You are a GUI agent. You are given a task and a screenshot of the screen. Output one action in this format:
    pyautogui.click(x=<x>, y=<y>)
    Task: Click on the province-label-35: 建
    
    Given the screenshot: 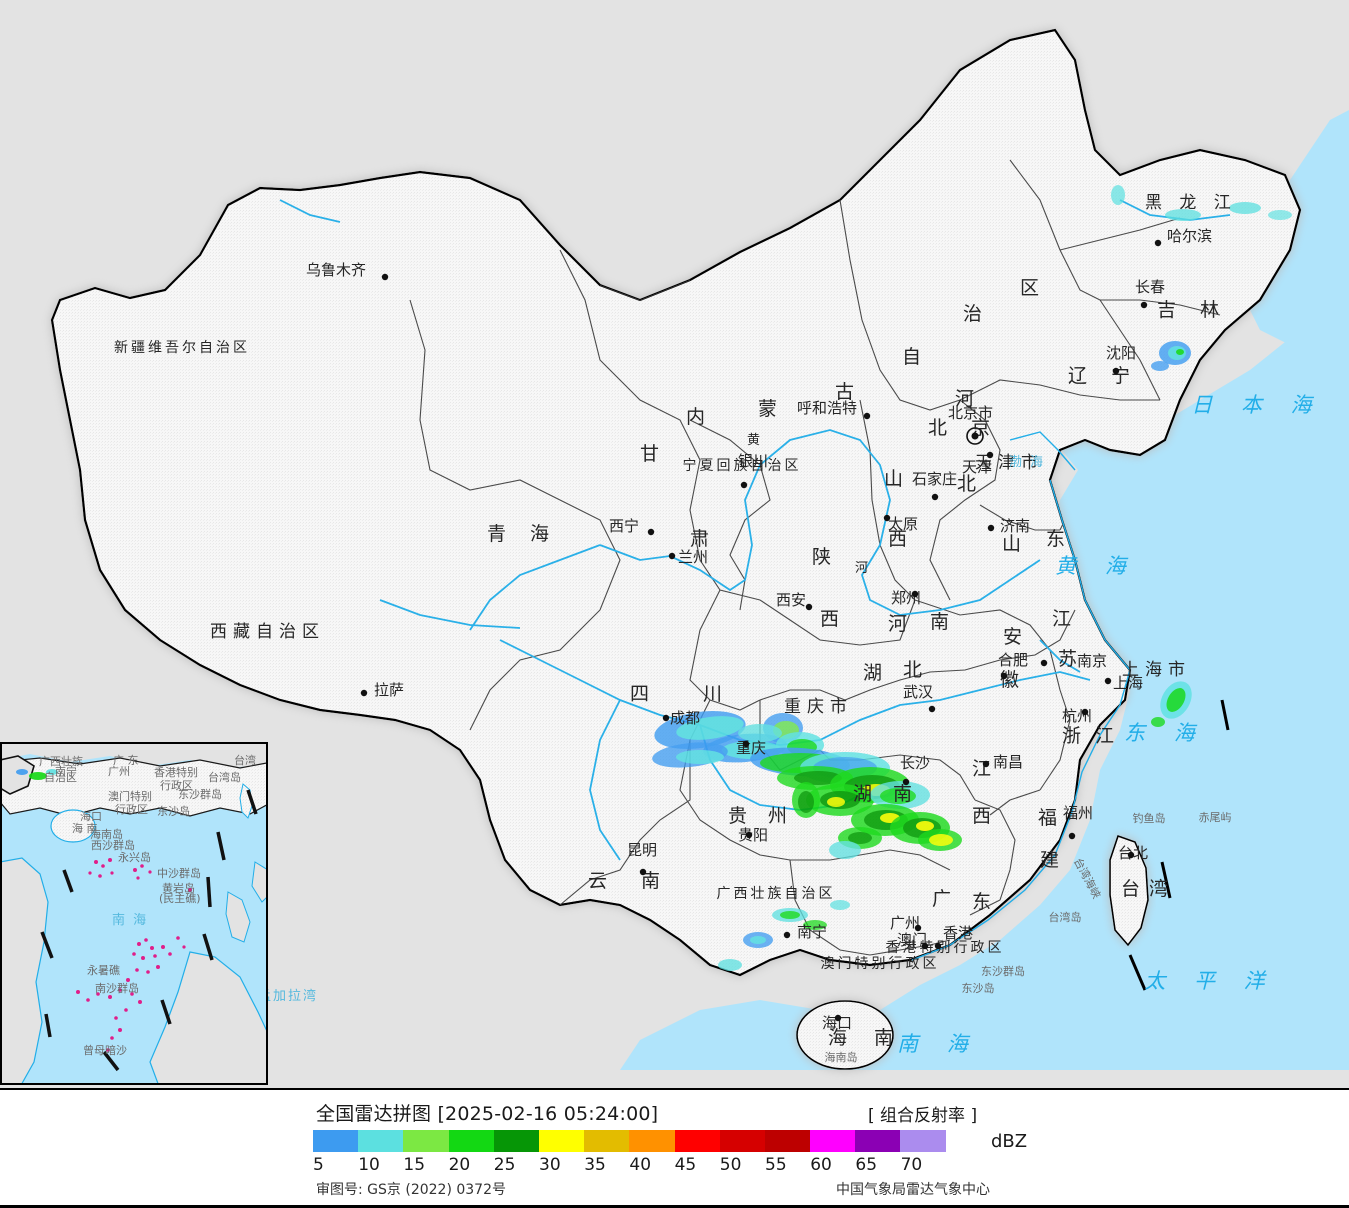 What is the action you would take?
    pyautogui.click(x=1054, y=860)
    